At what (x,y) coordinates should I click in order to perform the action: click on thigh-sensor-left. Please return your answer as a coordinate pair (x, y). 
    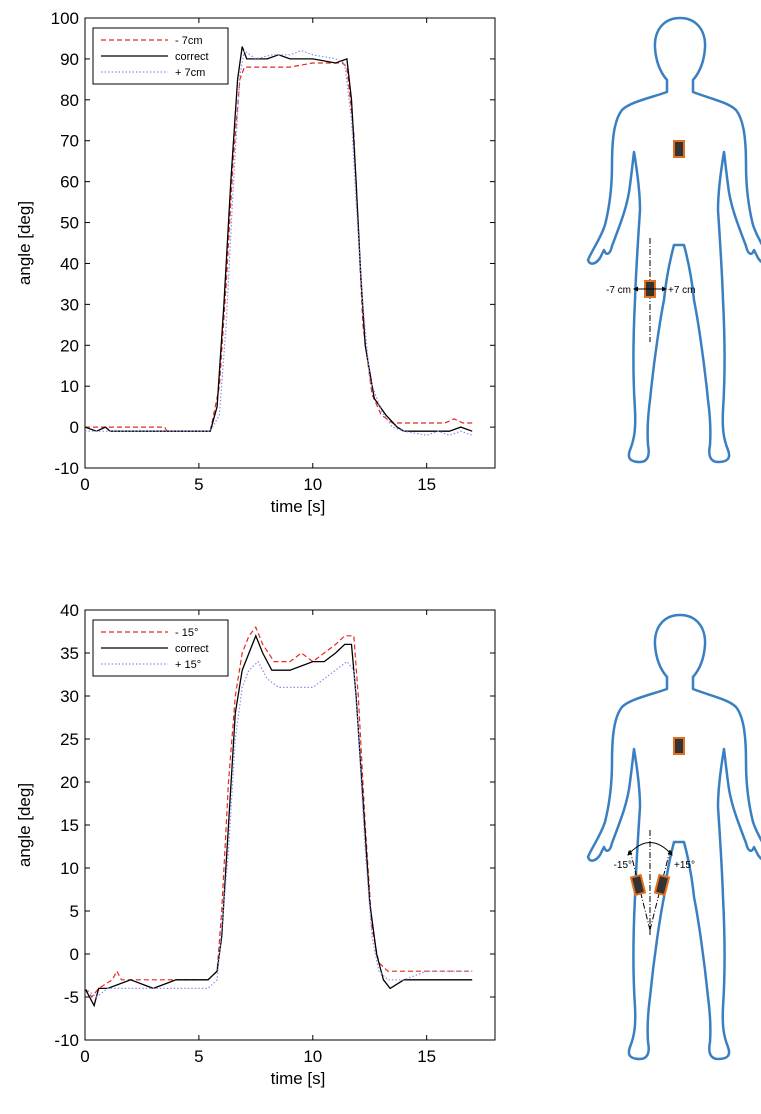
    Looking at the image, I should click on (638, 885).